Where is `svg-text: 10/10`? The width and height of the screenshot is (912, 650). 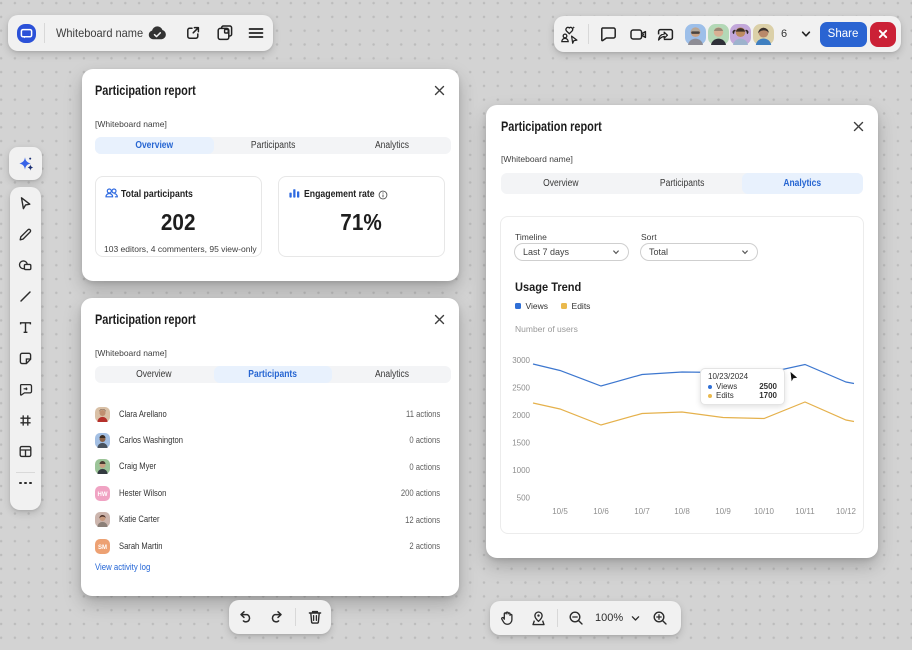 svg-text: 10/10 is located at coordinates (764, 511).